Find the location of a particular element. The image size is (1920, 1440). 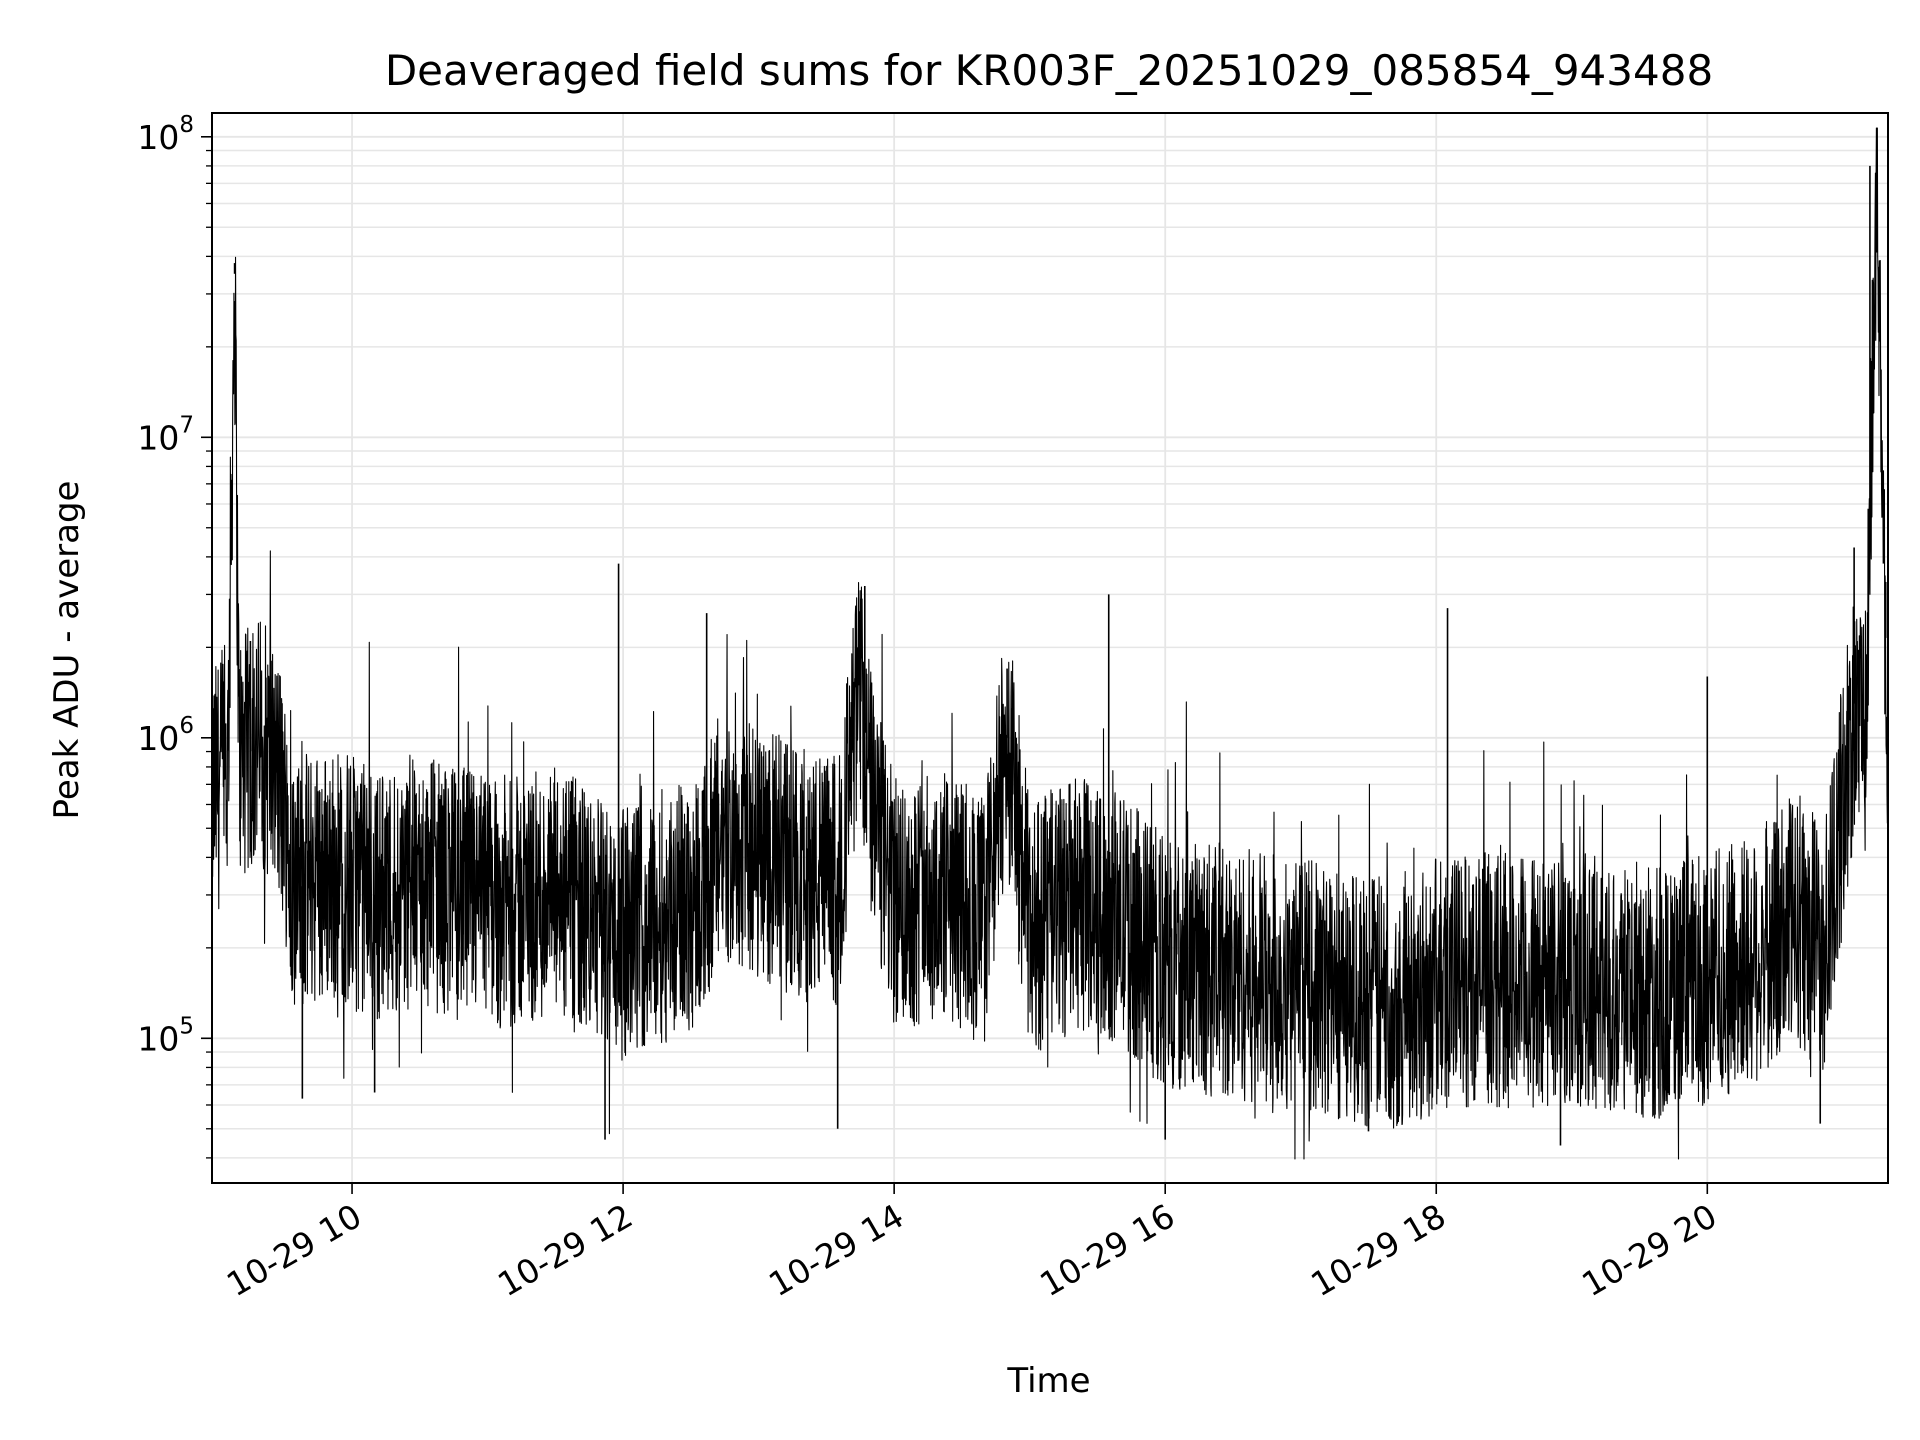

y-axis-label: Peak ADU - average is located at coordinates (67, 650).